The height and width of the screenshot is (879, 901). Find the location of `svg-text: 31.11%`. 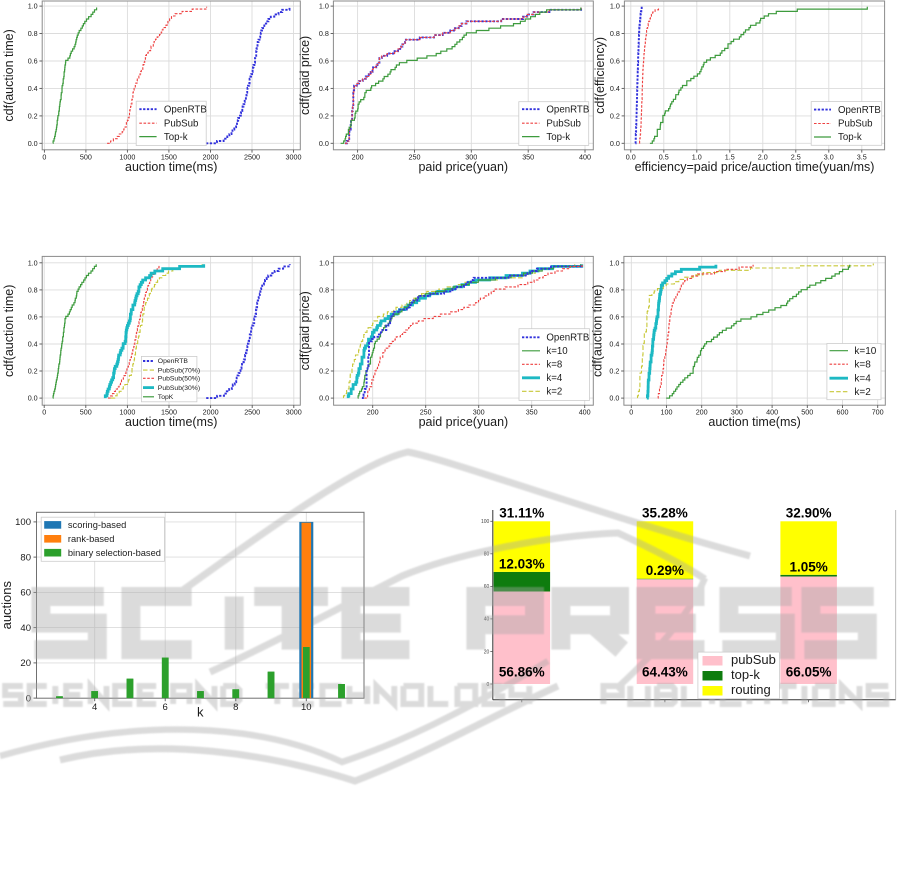

svg-text: 31.11% is located at coordinates (521, 513).